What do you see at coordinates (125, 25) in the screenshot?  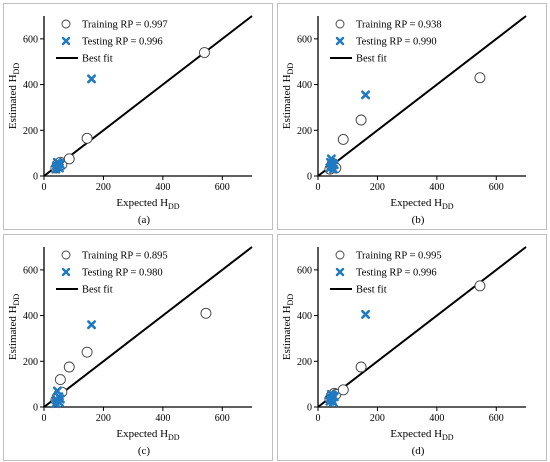 I see `legend-training-label: Training RP = 0.997` at bounding box center [125, 25].